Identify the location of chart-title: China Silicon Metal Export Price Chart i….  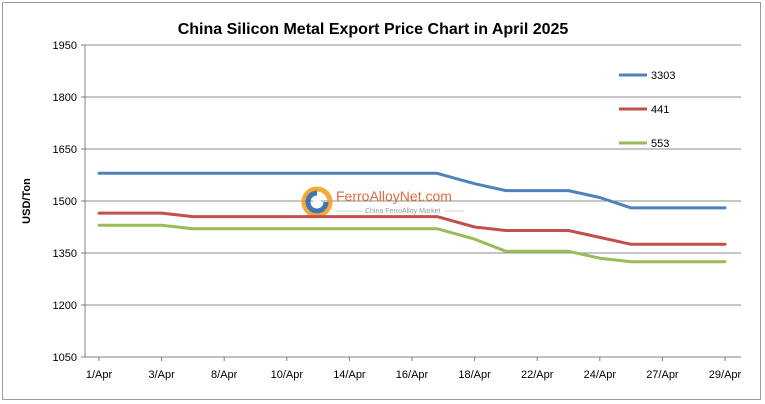
(373, 29).